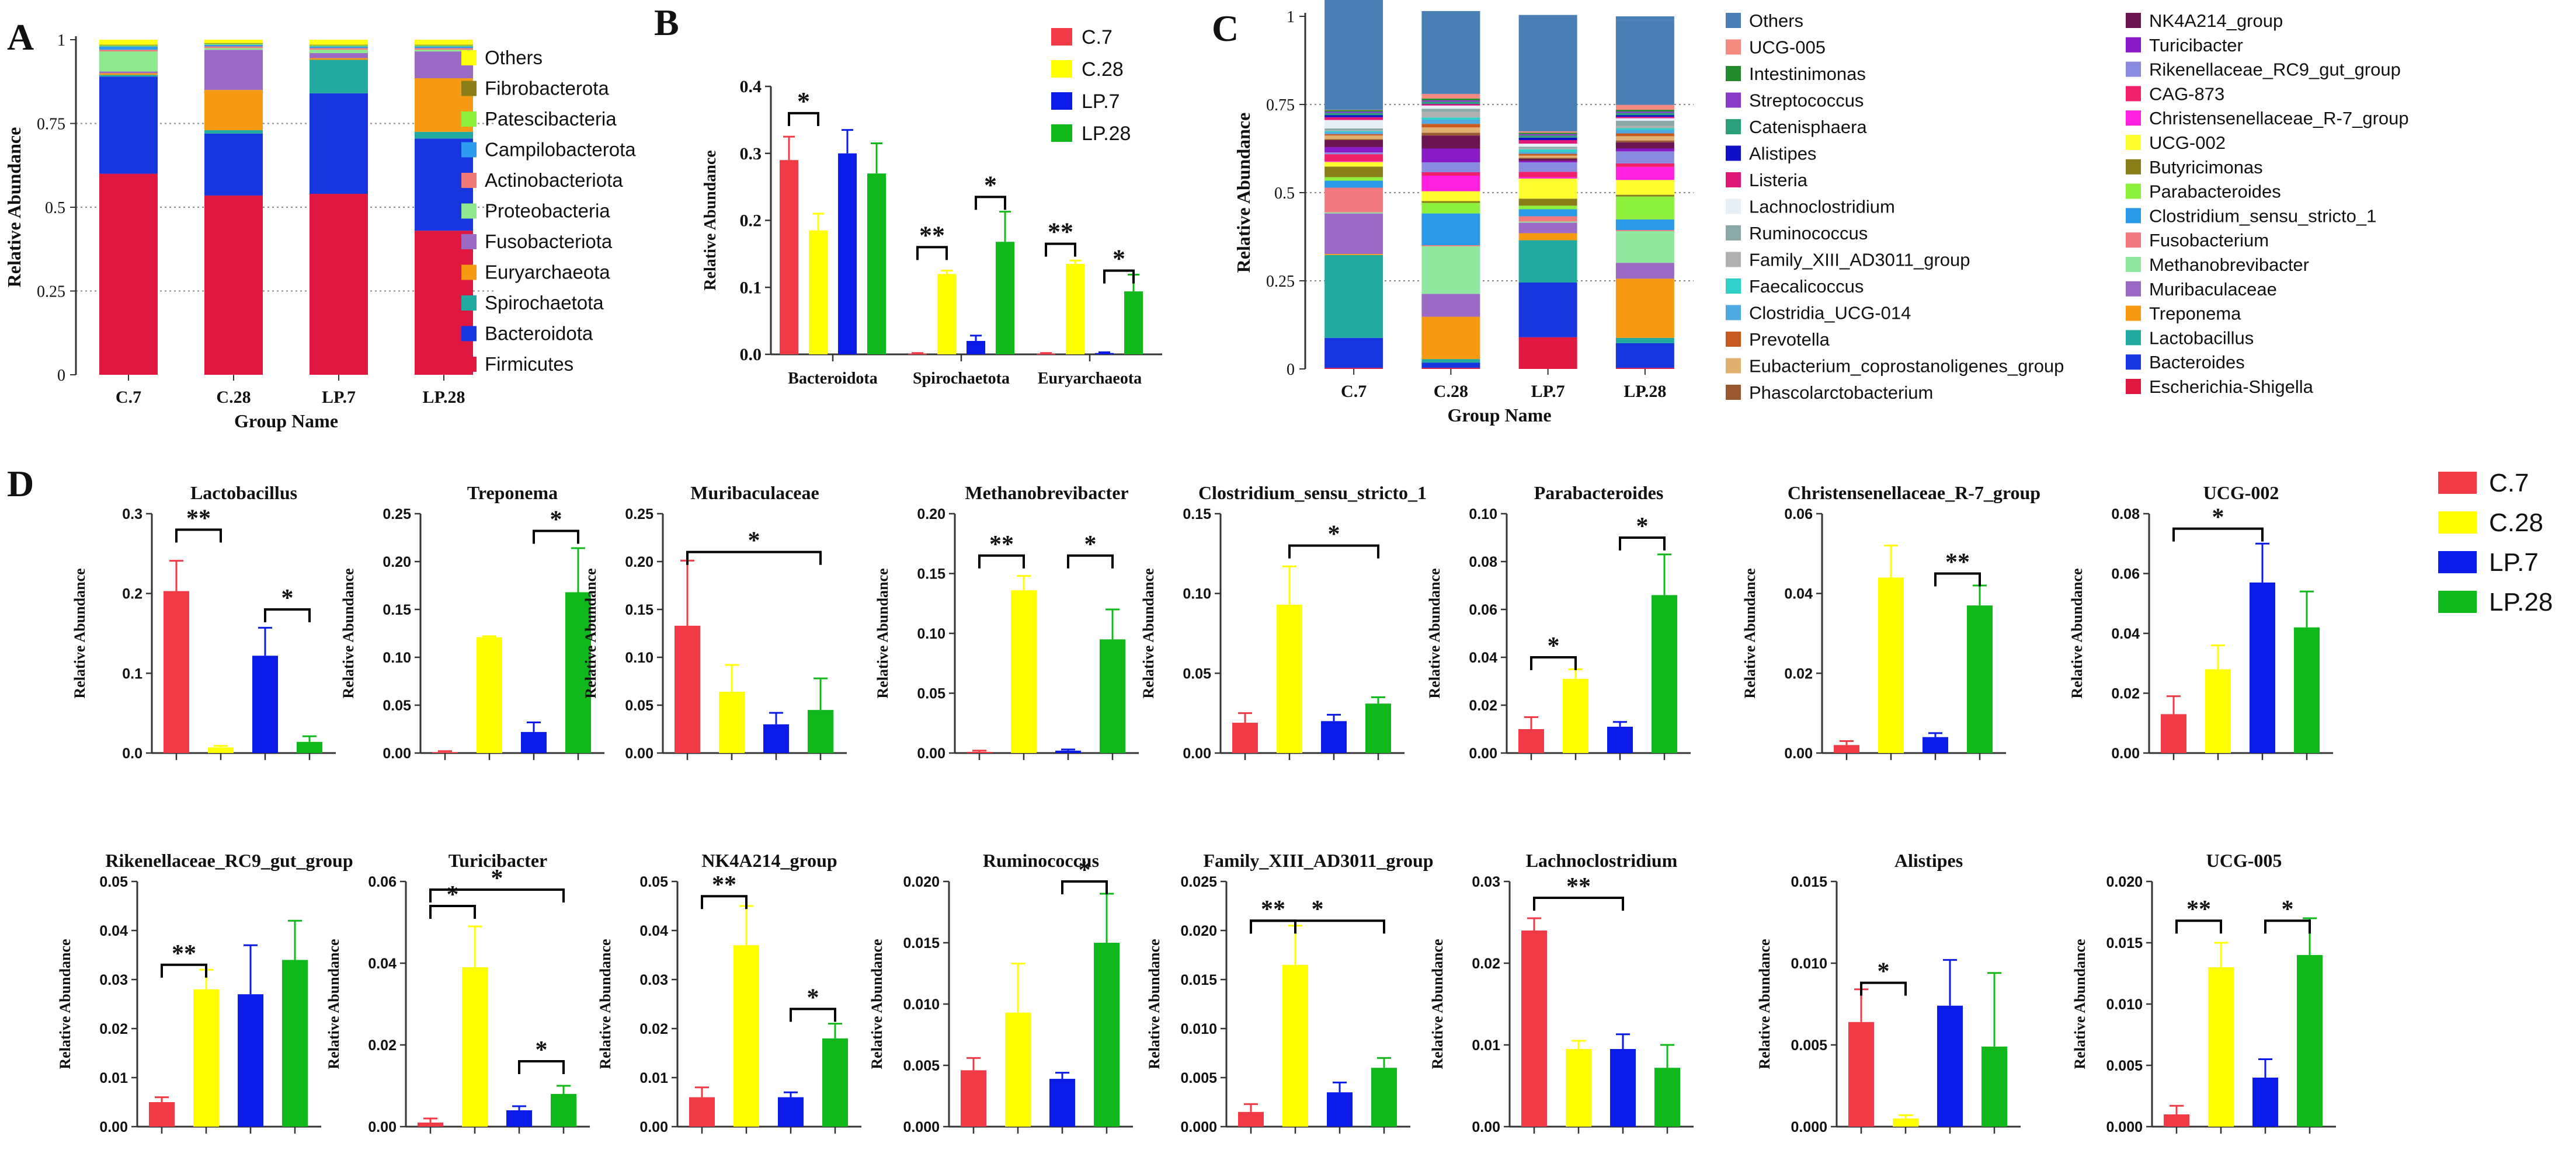 The image size is (2576, 1157). I want to click on x-tick-label: C.28, so click(234, 397).